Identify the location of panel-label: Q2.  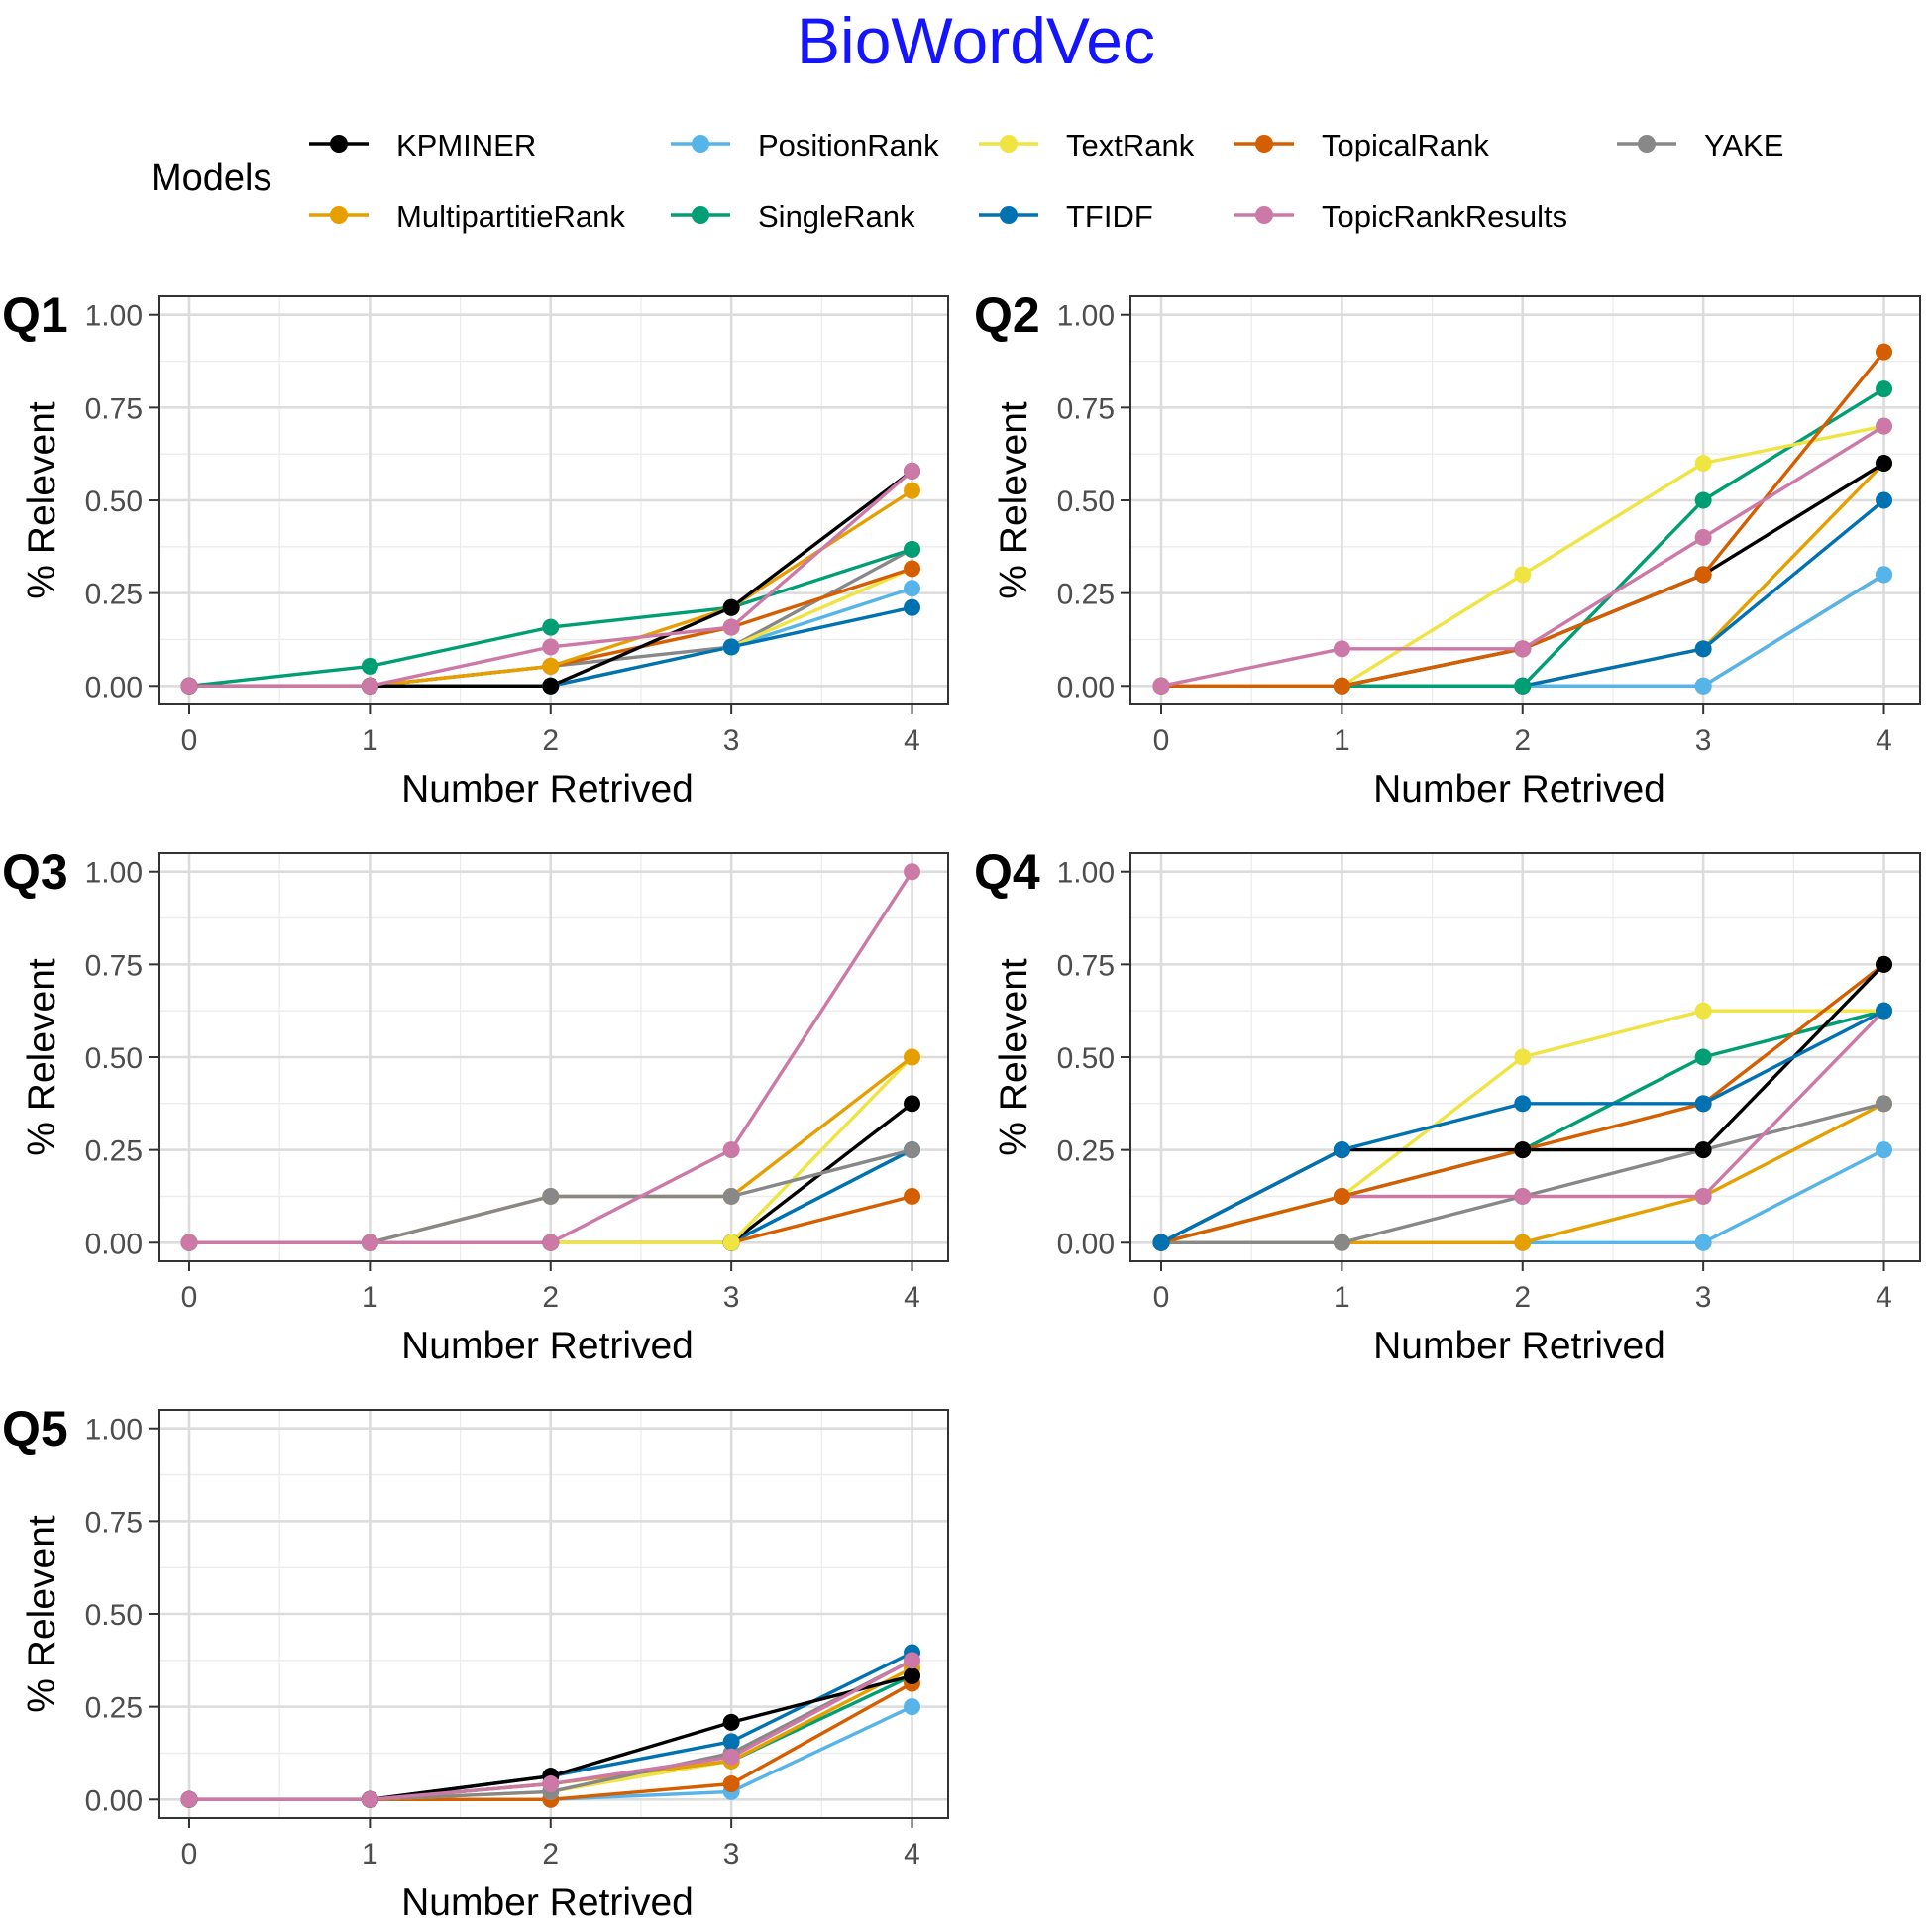
(1007, 315).